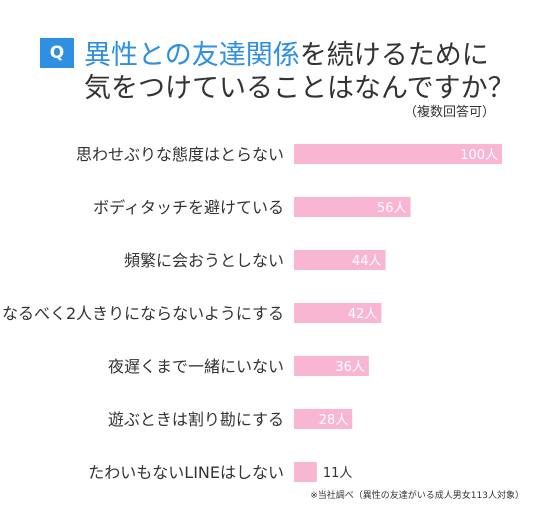 Image resolution: width=536 pixels, height=514 pixels. What do you see at coordinates (188, 207) in the screenshot?
I see `category-label: ボディタッチを避けている` at bounding box center [188, 207].